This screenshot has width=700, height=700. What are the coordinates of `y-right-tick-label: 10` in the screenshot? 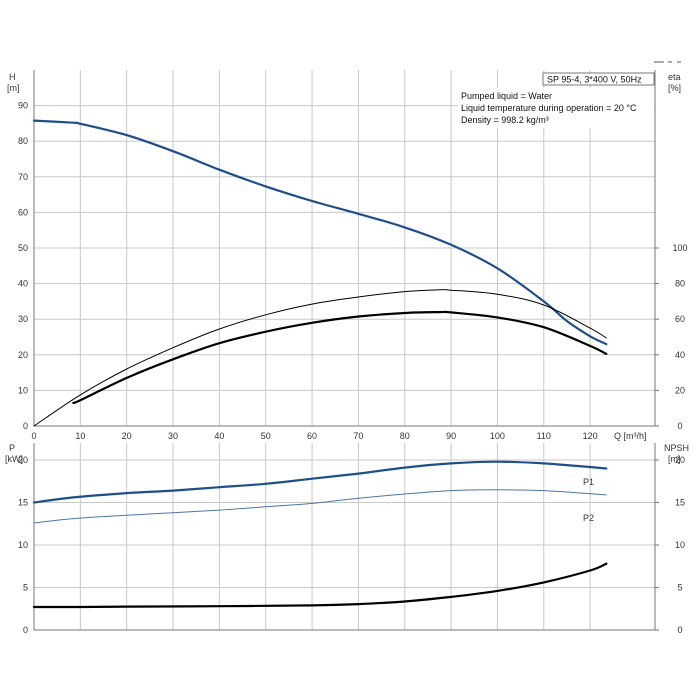 It's located at (680, 545).